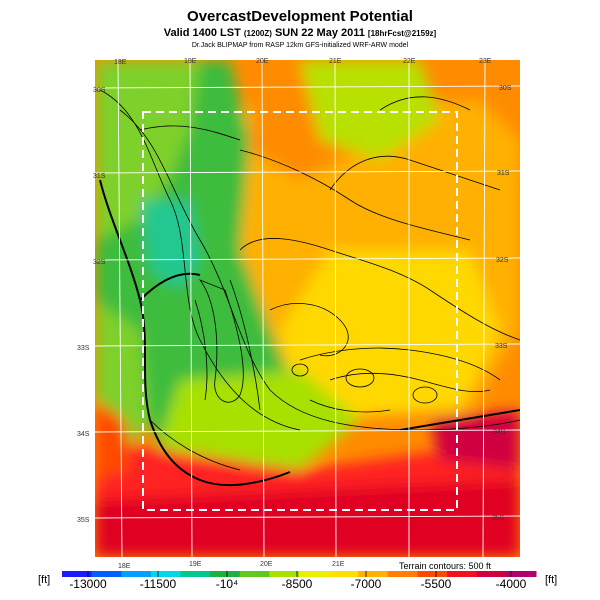 Image resolution: width=600 pixels, height=600 pixels. What do you see at coordinates (231, 565) in the screenshot?
I see `lon-labels-bottom: 18E 19E 20E 21E` at bounding box center [231, 565].